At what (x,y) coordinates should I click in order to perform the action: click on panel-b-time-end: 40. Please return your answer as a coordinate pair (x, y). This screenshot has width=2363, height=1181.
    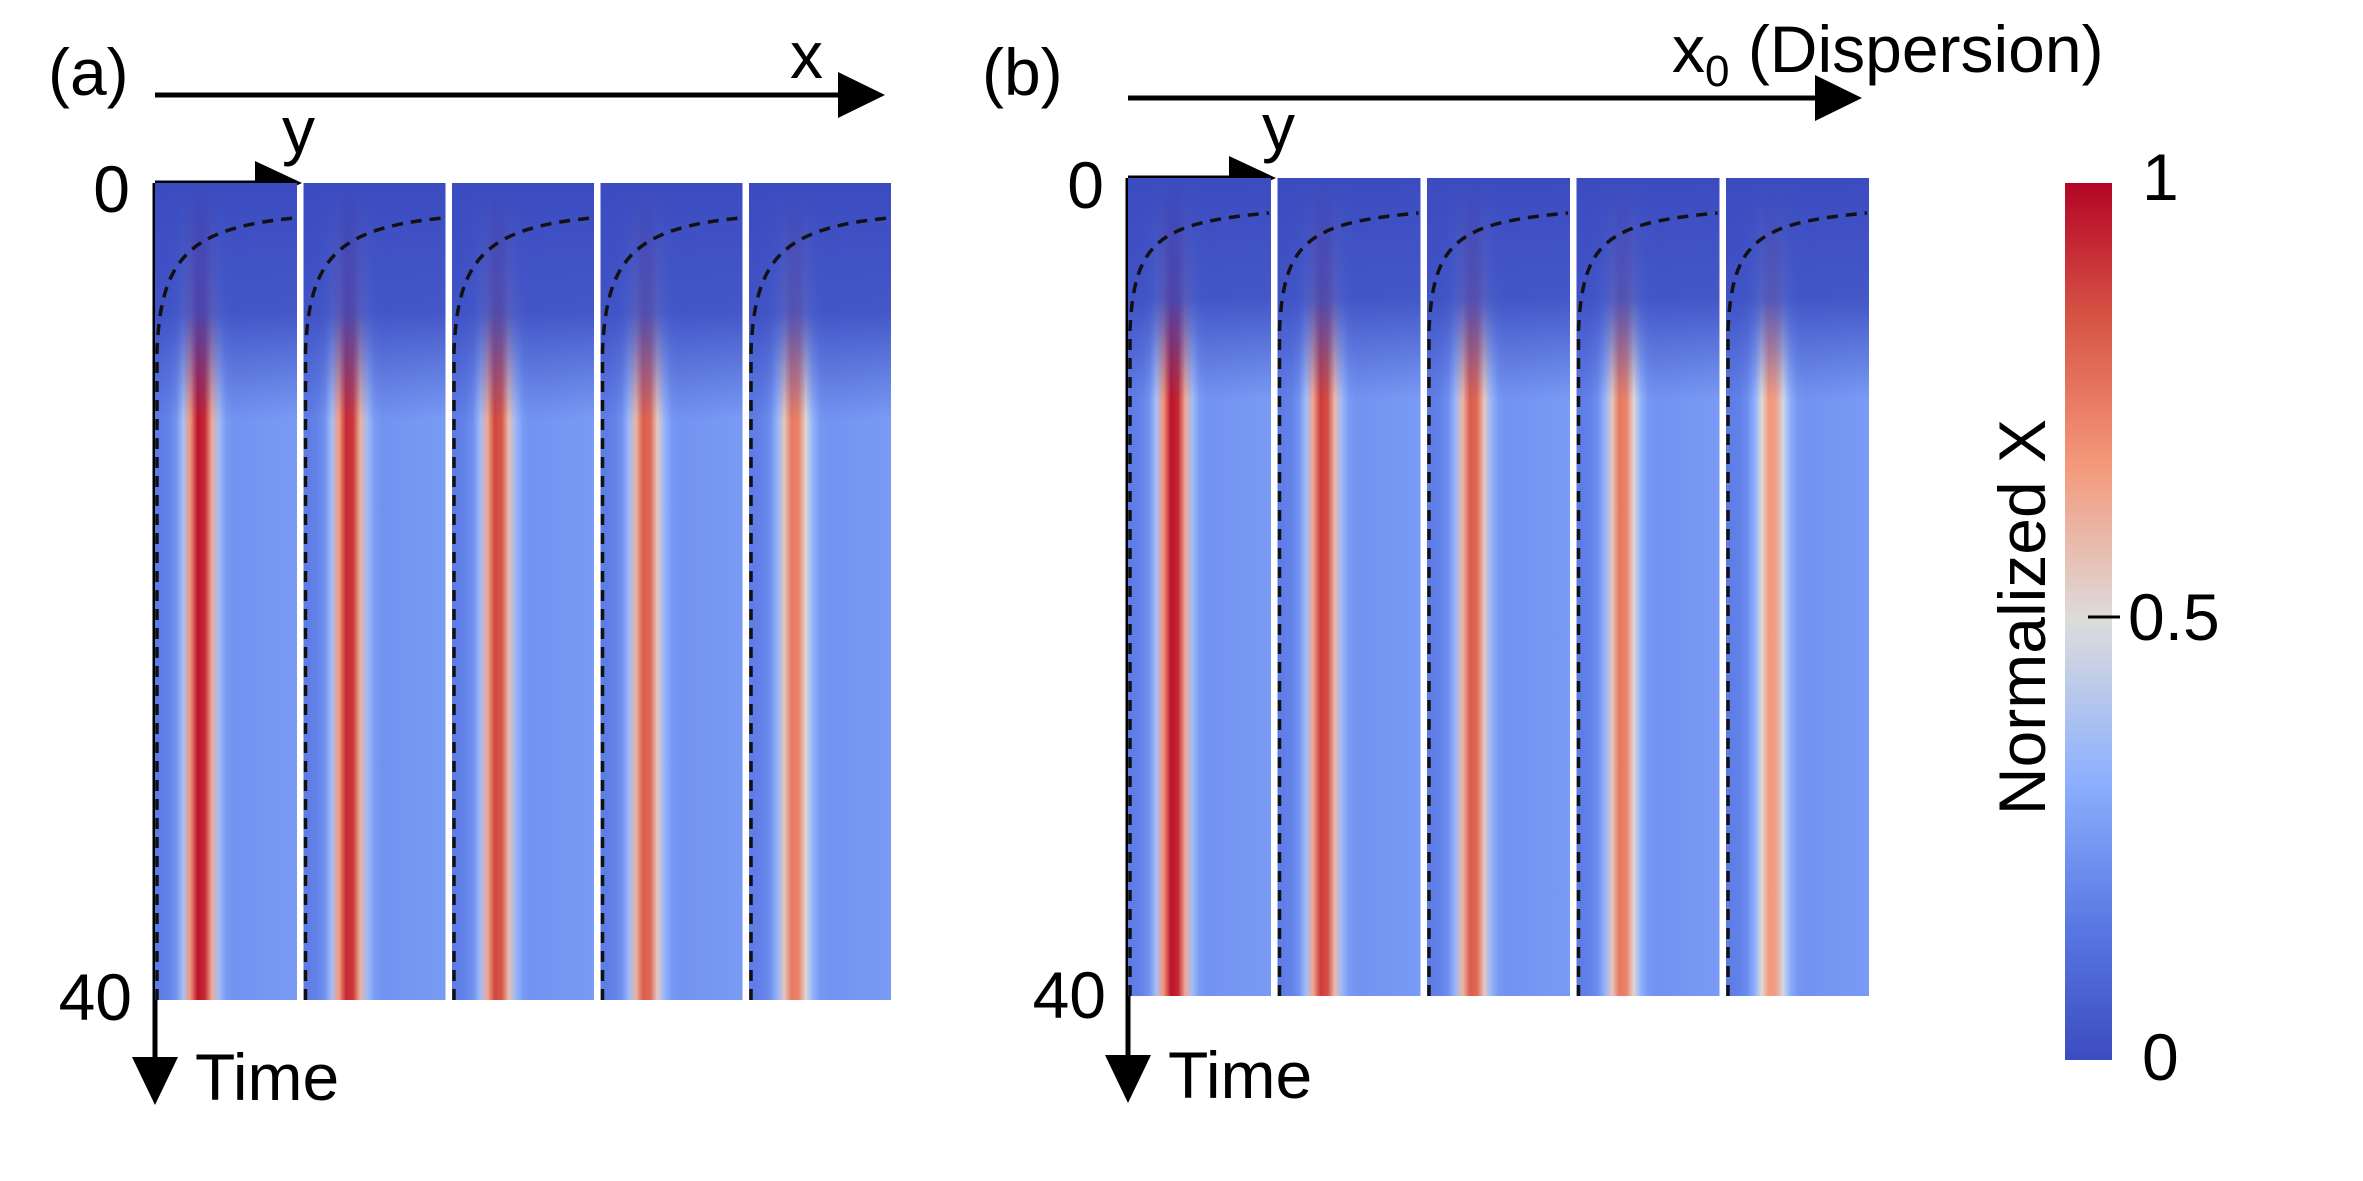
    Looking at the image, I should click on (1069, 995).